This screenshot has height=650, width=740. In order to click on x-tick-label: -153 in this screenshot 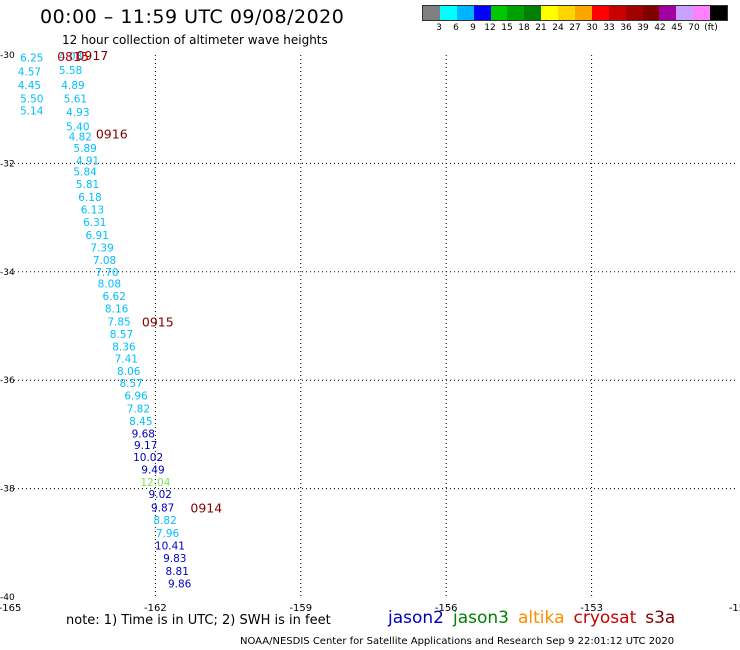, I will do `click(591, 608)`.